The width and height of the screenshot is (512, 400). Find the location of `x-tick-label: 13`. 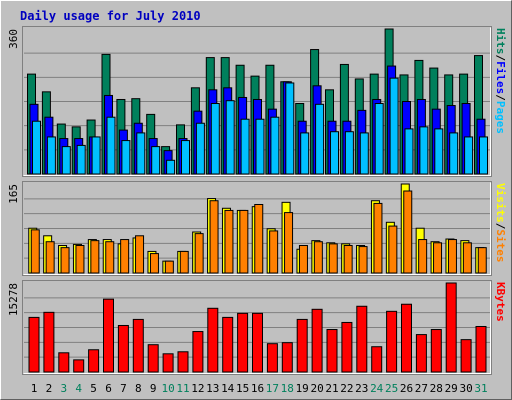

x-tick-label: 13 is located at coordinates (212, 388).